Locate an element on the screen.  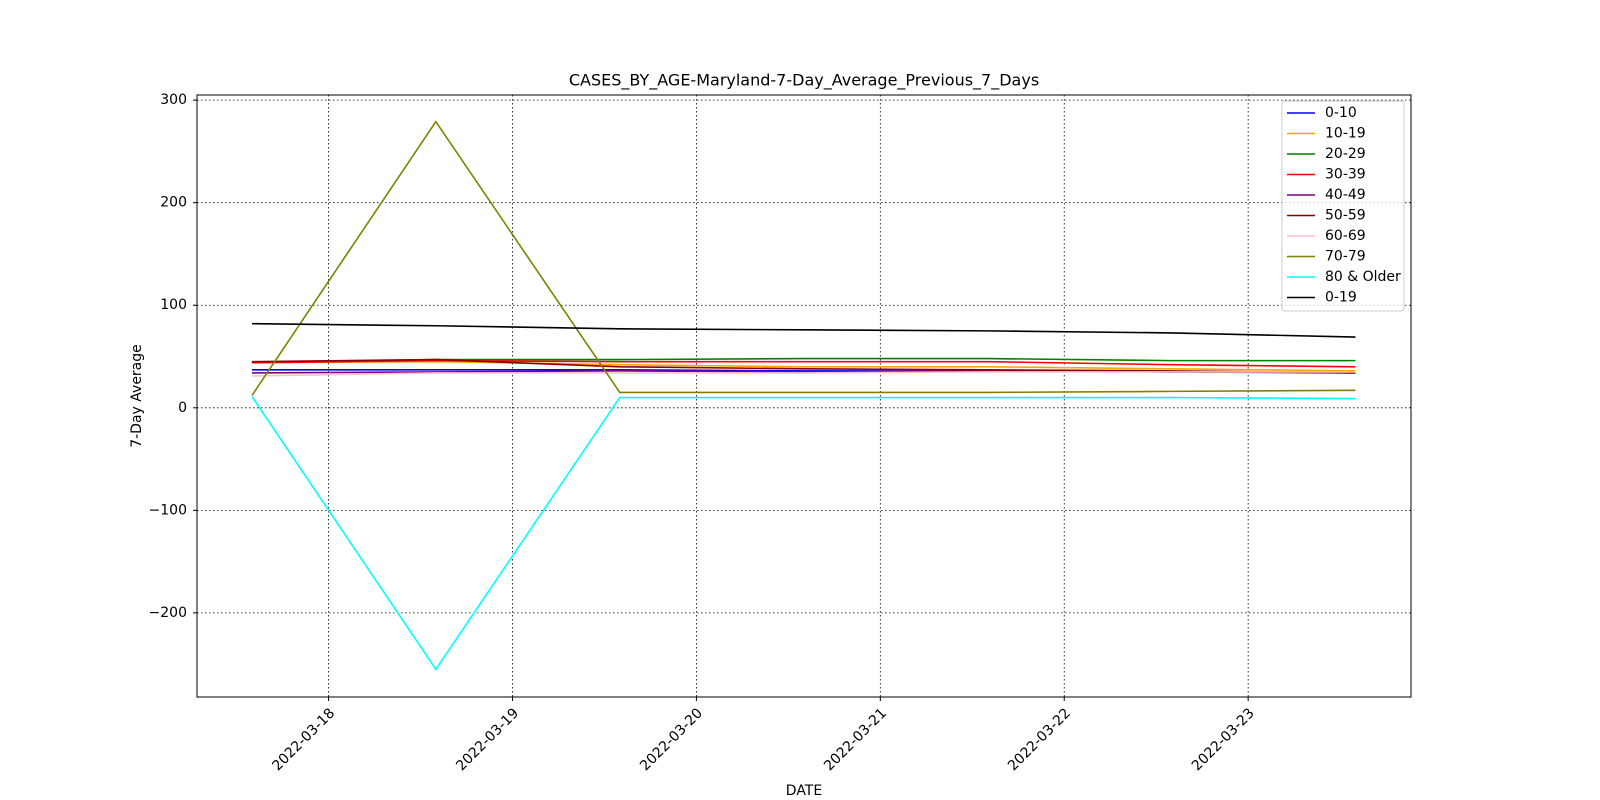
x-axis-label: DATE is located at coordinates (804, 791).